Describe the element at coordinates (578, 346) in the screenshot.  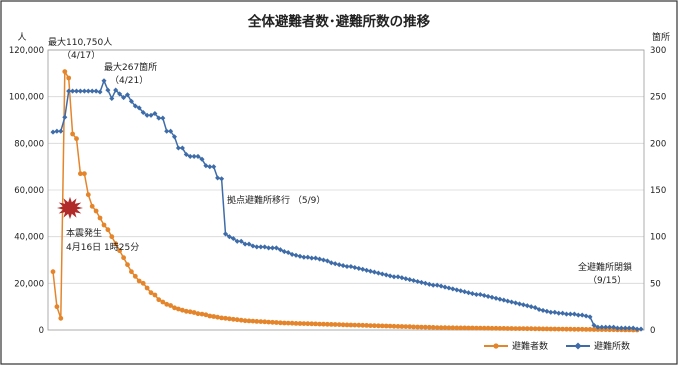
I see `legend-shelters-marker` at that location.